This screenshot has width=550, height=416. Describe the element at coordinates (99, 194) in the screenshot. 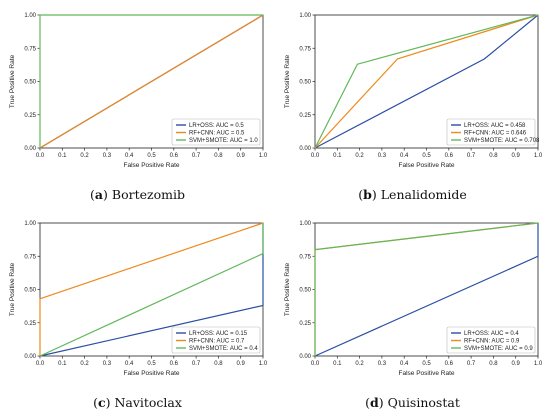

I see `panel-label: a` at that location.